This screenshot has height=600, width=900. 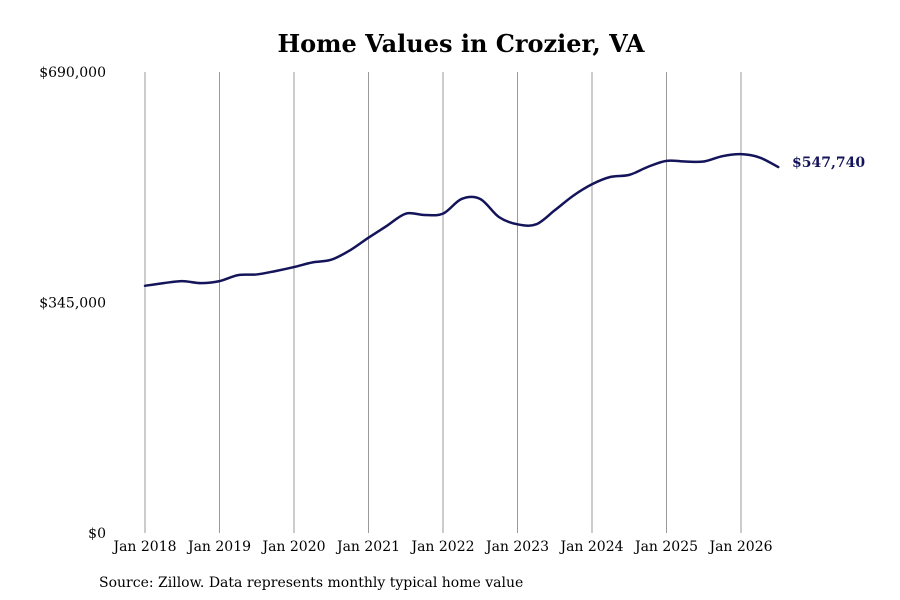 What do you see at coordinates (739, 547) in the screenshot?
I see `x-tick-label: Jan 2026` at bounding box center [739, 547].